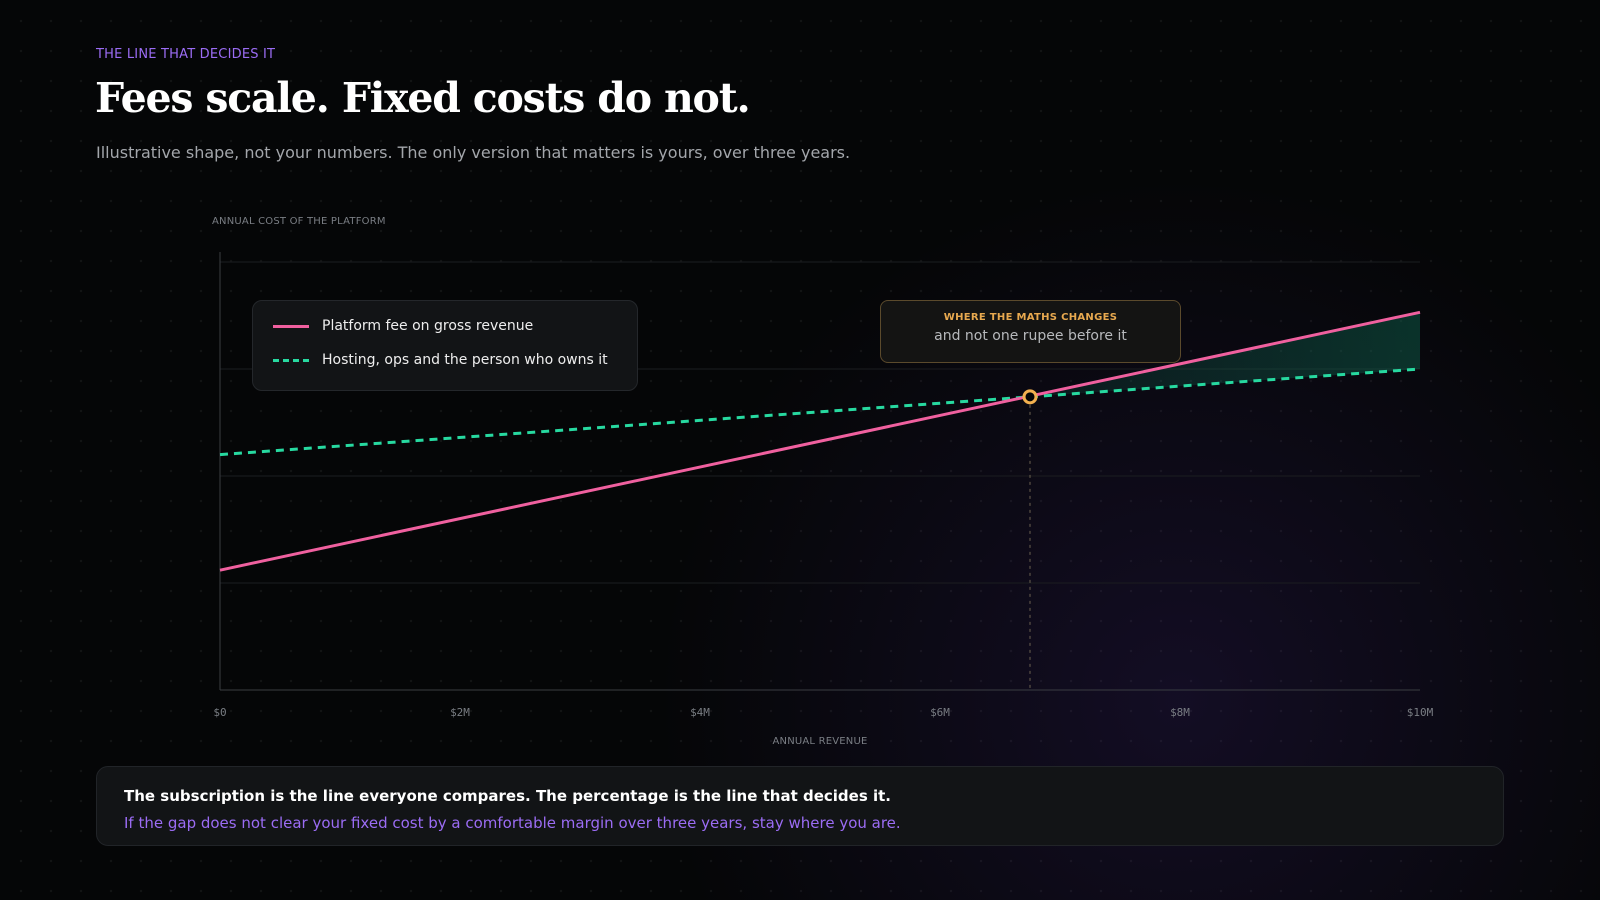 This screenshot has width=1600, height=900. Describe the element at coordinates (299, 221) in the screenshot. I see `y-axis-title: ANNUAL COST OF THE PLATFORM` at that location.